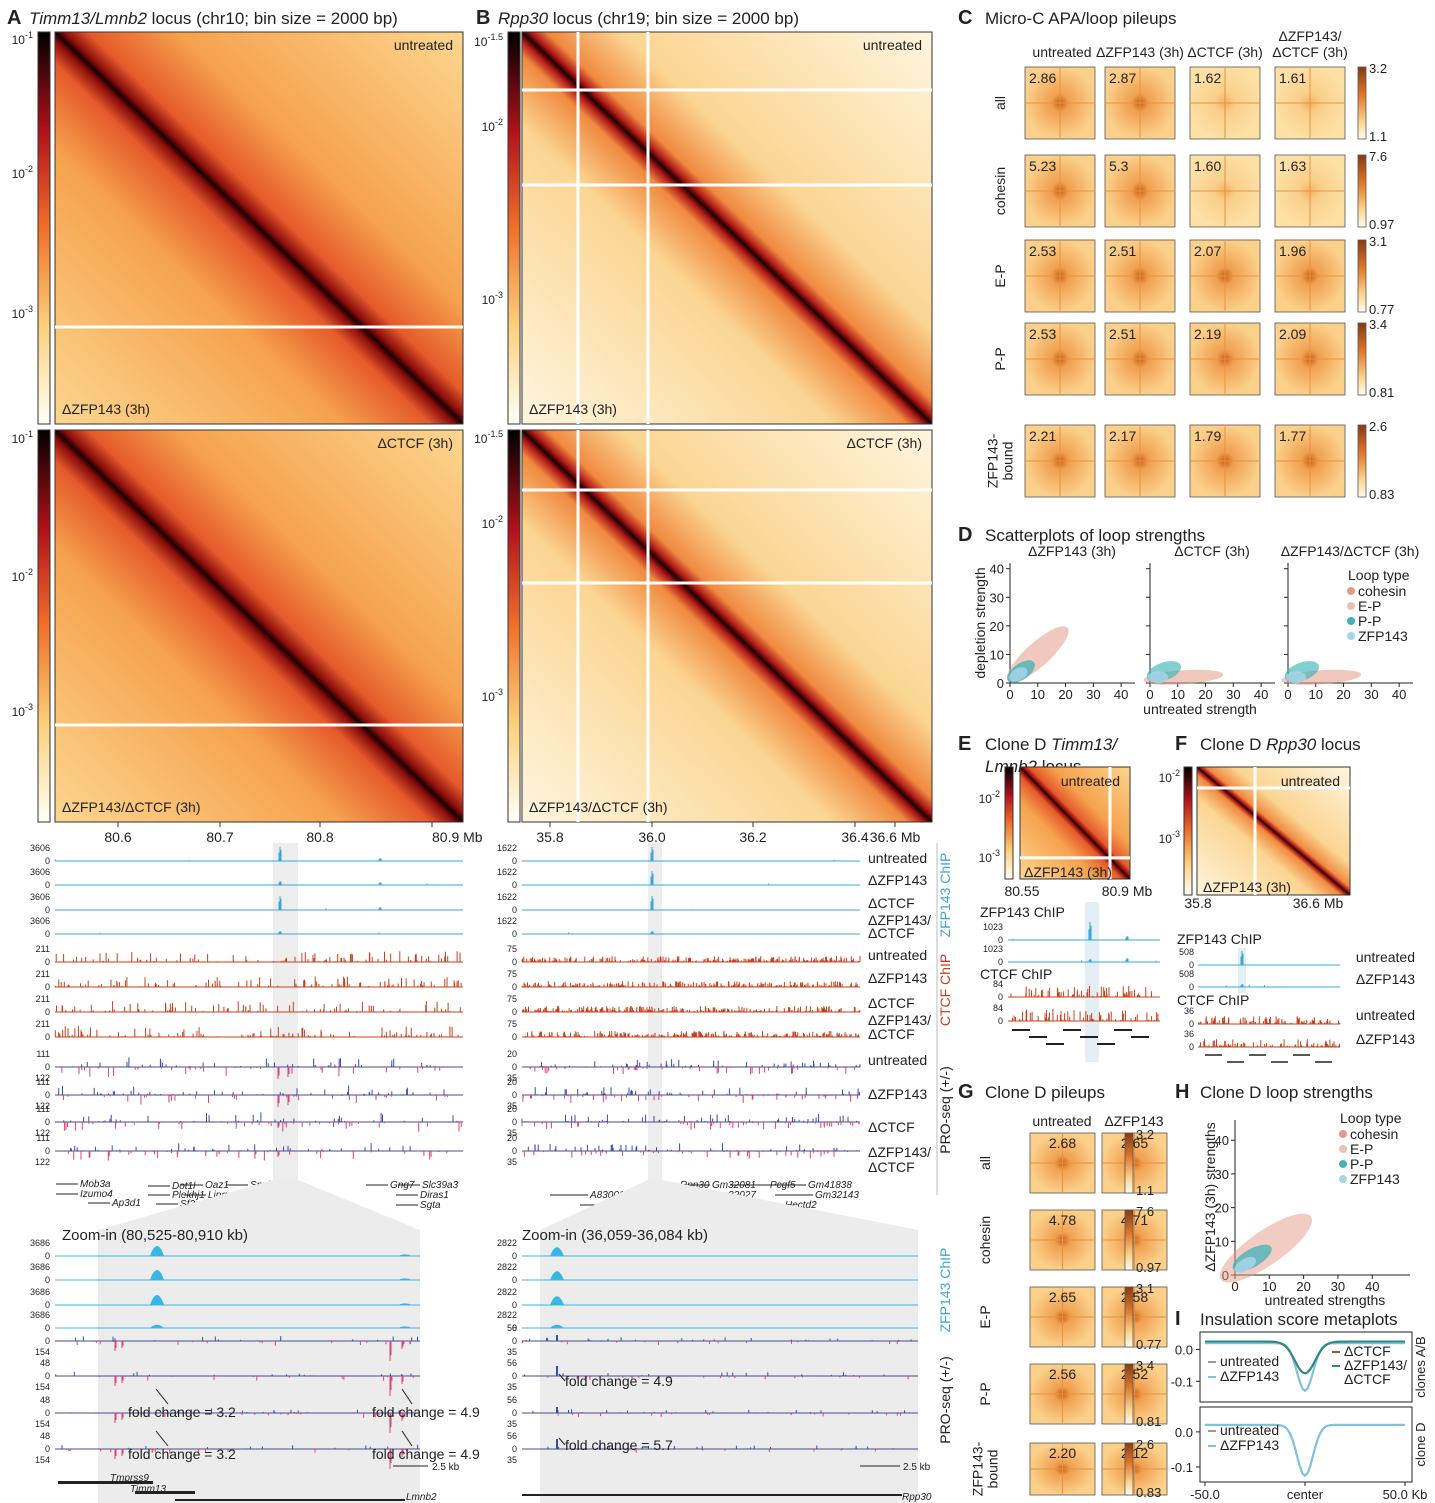 The height and width of the screenshot is (1503, 1435). I want to click on gene-name: Timm13, so click(148, 1489).